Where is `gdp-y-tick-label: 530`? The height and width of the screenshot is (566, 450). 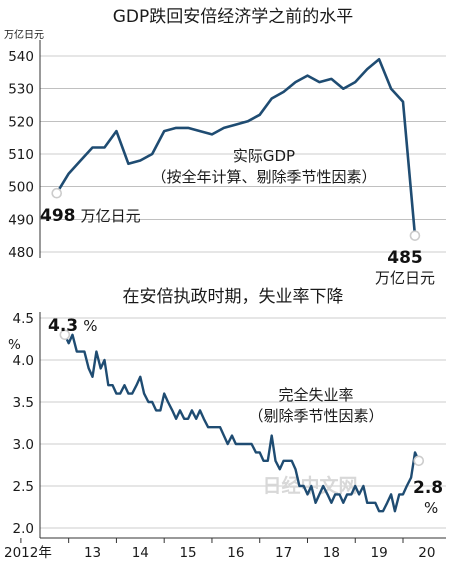
gdp-y-tick-label: 530 is located at coordinates (21, 90).